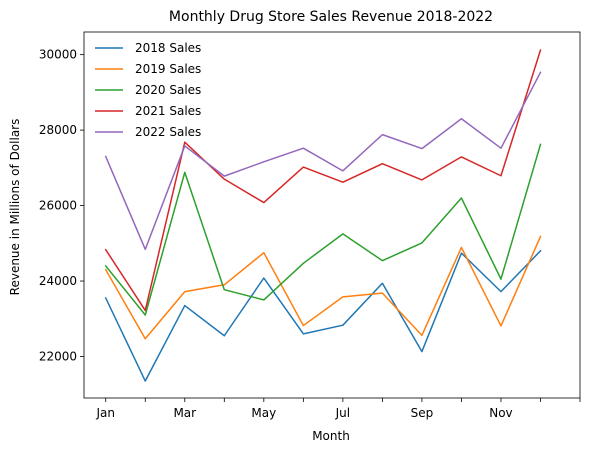  Describe the element at coordinates (342, 413) in the screenshot. I see `x-tick-label: Jul` at that location.